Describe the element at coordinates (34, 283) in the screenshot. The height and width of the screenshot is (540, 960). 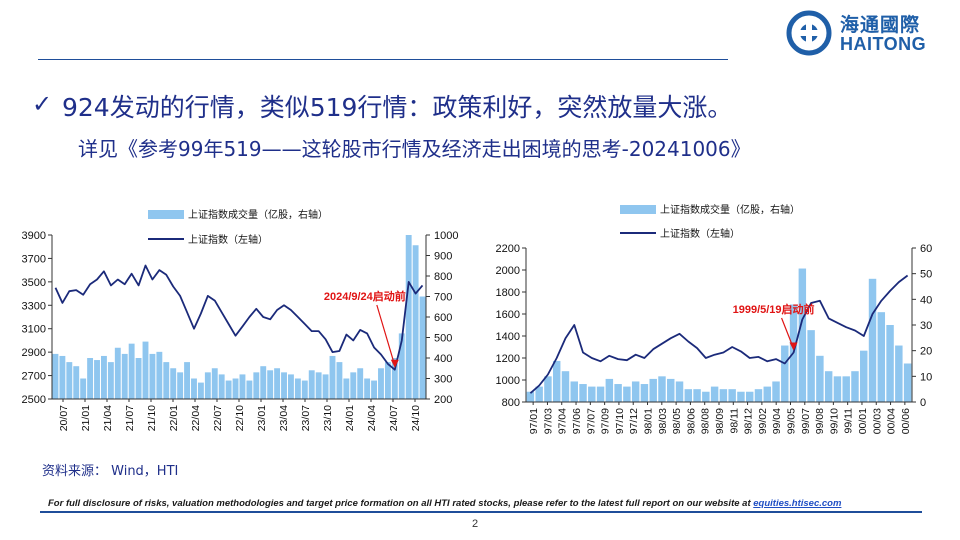
I see `left-tick-label: 3500` at that location.